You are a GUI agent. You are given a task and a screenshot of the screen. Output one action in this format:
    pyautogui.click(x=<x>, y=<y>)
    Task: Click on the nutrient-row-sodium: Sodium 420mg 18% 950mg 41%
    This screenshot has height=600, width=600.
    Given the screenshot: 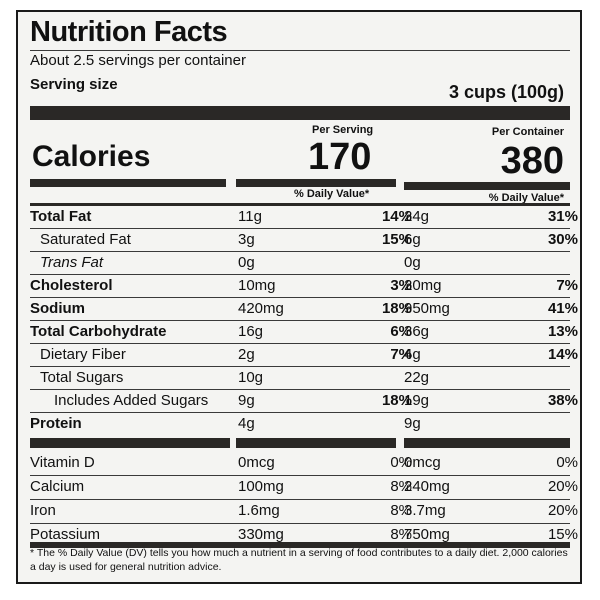 What is the action you would take?
    pyautogui.click(x=304, y=308)
    